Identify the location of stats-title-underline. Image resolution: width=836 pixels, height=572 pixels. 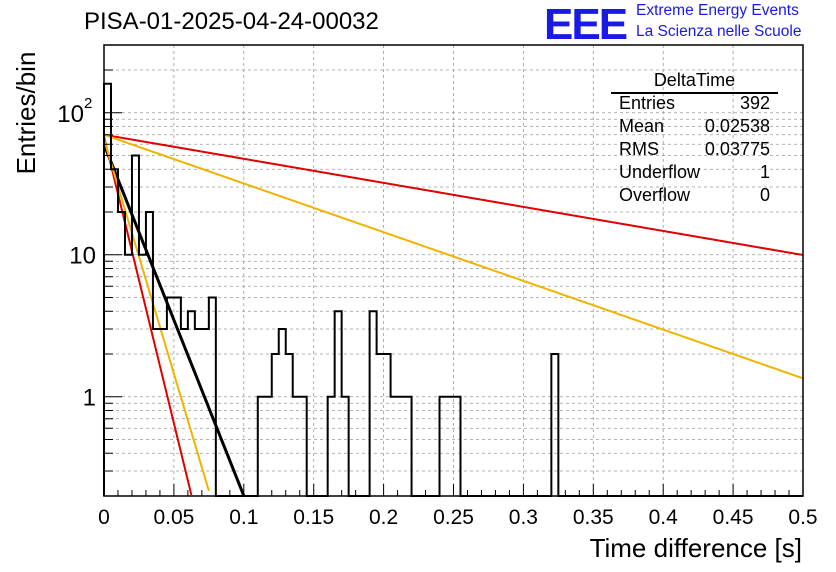
(694, 93).